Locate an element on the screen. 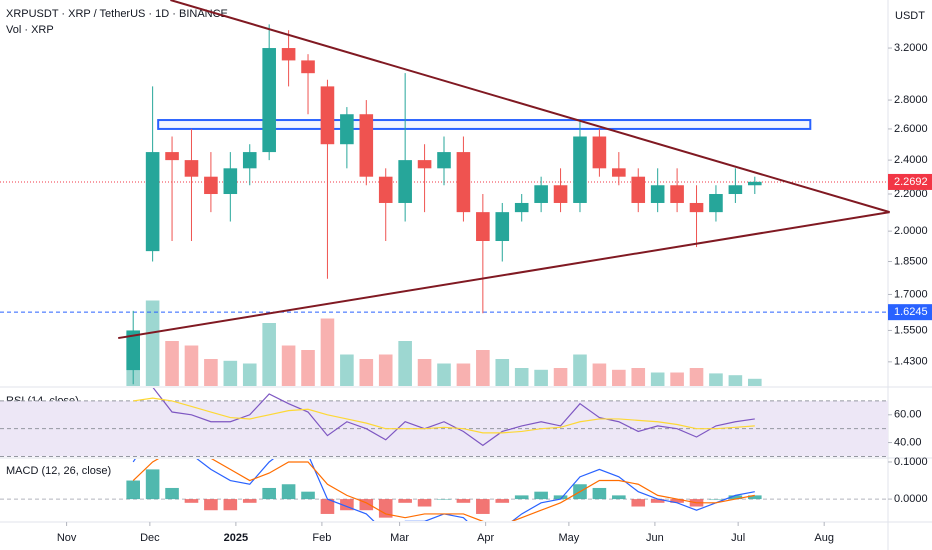 Image resolution: width=932 pixels, height=550 pixels. macd-title: MACD (12, 26, close) is located at coordinates (58, 471).